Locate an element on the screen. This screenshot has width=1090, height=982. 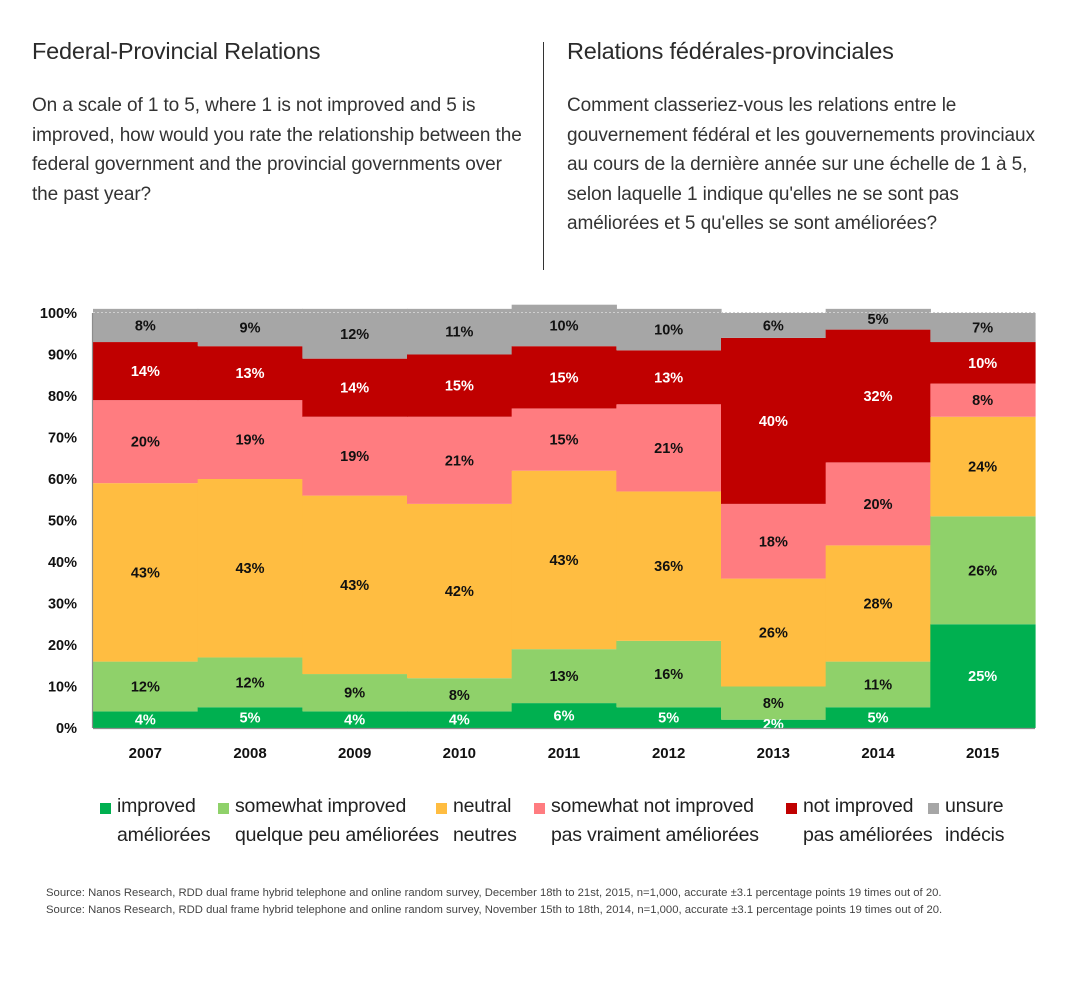
legend-swatch-not-improved is located at coordinates (791, 808).